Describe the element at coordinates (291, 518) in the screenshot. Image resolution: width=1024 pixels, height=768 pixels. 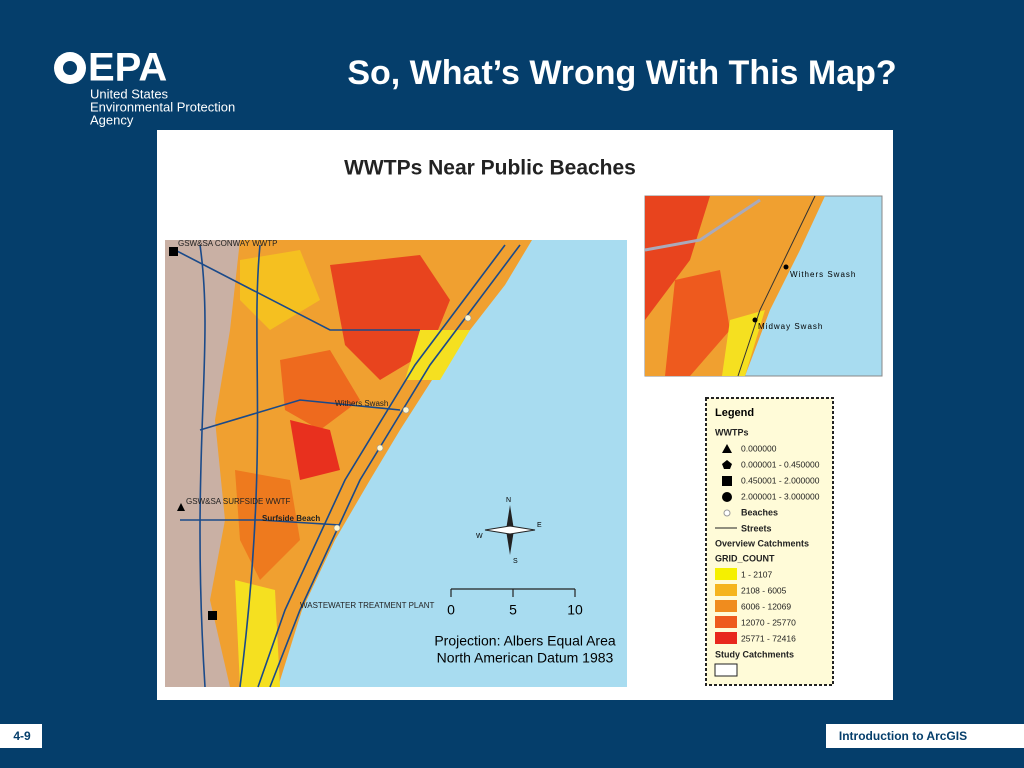
I see `map-label: Surfside Beach` at that location.